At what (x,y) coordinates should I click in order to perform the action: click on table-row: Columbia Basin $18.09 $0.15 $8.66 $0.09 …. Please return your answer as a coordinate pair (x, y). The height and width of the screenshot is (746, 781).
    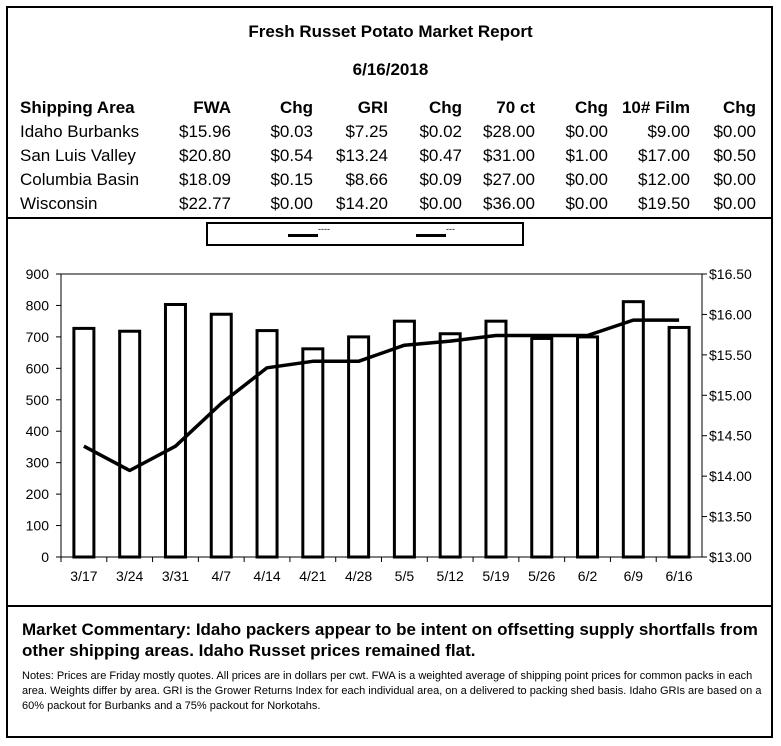
    Looking at the image, I should click on (388, 180).